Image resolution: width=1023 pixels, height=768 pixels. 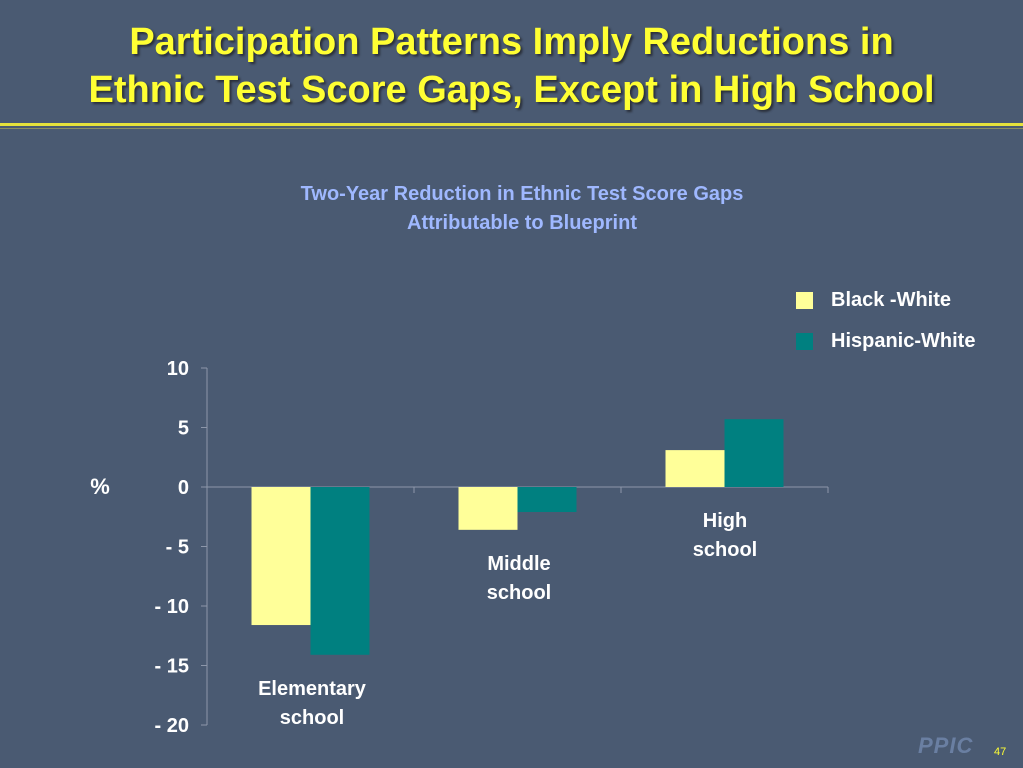 I want to click on legend-item-black-white: Black -White, so click(x=885, y=300).